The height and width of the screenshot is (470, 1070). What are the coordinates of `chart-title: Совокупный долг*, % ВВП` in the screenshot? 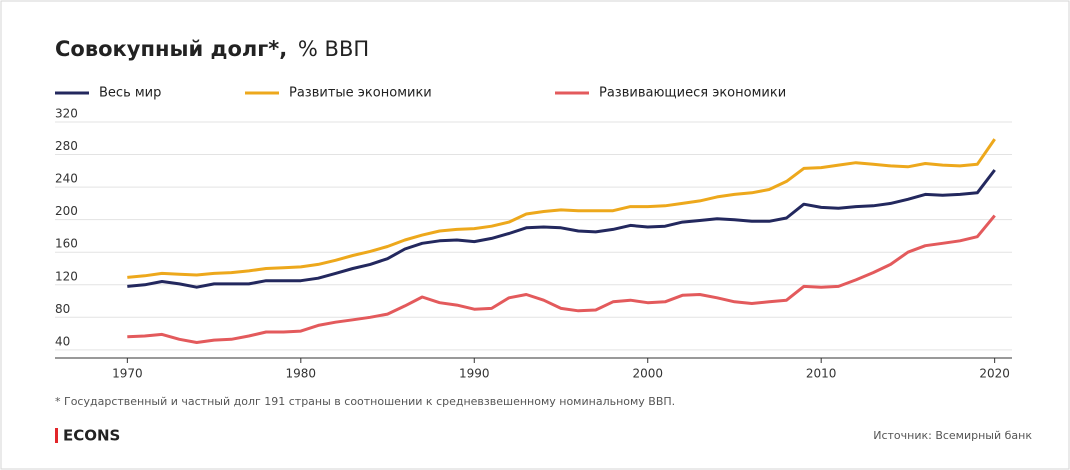 It's located at (212, 49).